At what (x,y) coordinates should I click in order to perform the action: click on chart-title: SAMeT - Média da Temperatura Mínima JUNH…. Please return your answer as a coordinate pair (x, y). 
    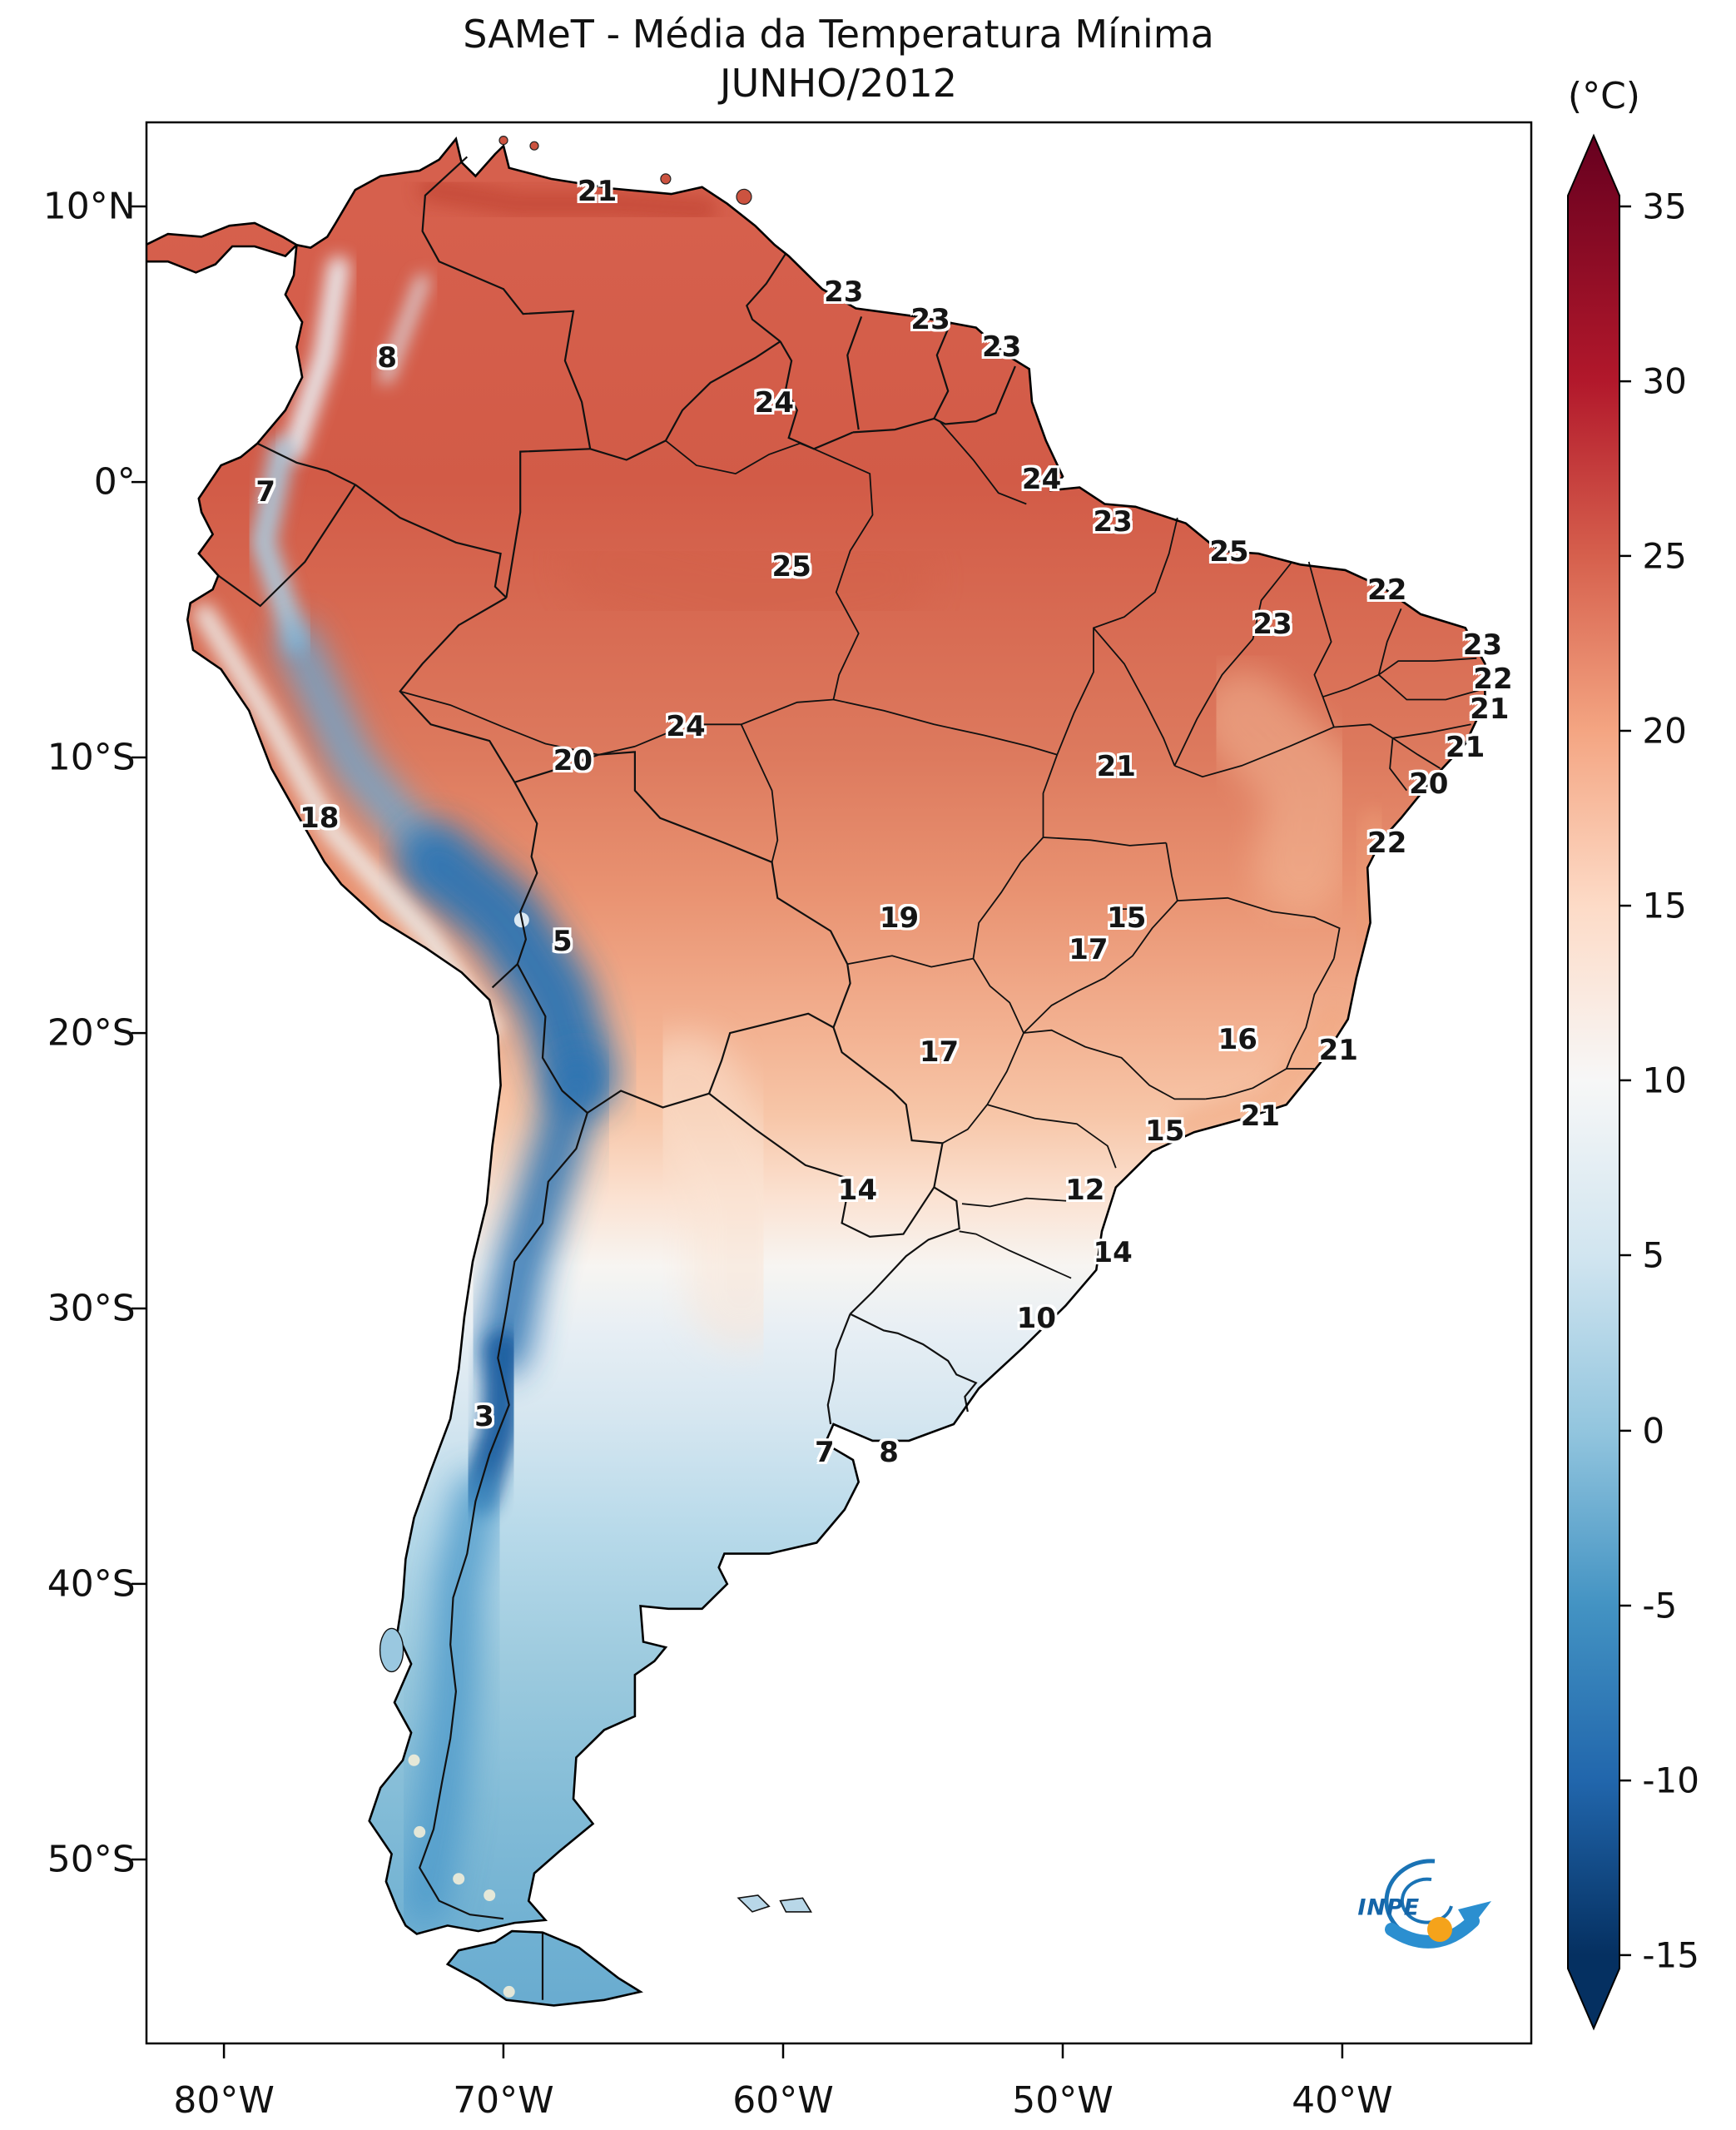
    Looking at the image, I should click on (839, 60).